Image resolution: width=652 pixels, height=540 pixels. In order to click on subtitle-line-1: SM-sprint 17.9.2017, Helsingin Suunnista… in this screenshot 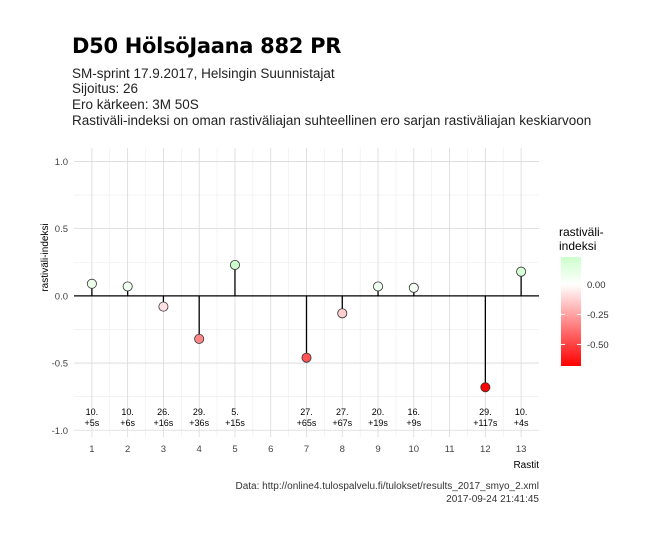, I will do `click(203, 73)`.